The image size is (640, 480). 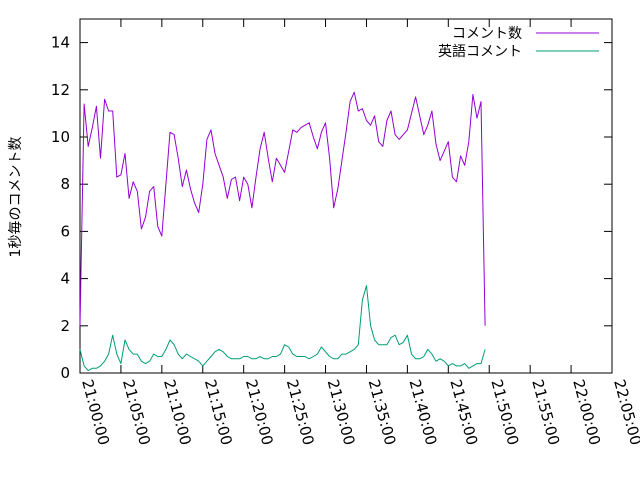 What do you see at coordinates (95, 412) in the screenshot?
I see `x-tick-label: 21:00:00` at bounding box center [95, 412].